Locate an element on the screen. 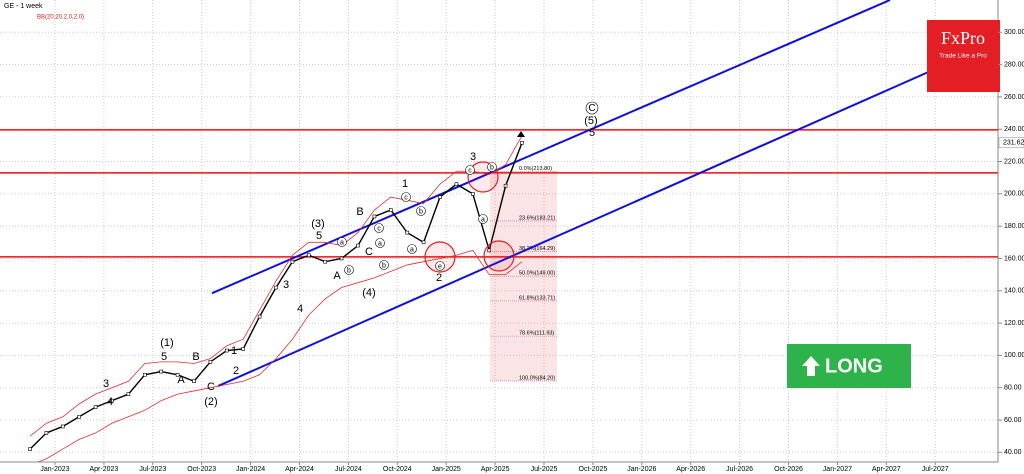 Image resolution: width=1024 pixels, height=474 pixels. wave-label: 4 is located at coordinates (110, 402).